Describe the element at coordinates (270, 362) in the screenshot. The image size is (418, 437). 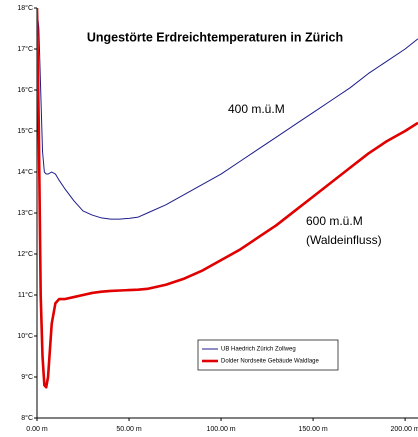
I see `legend-label: Dolder Nordseite Gebäude Waldlage` at that location.